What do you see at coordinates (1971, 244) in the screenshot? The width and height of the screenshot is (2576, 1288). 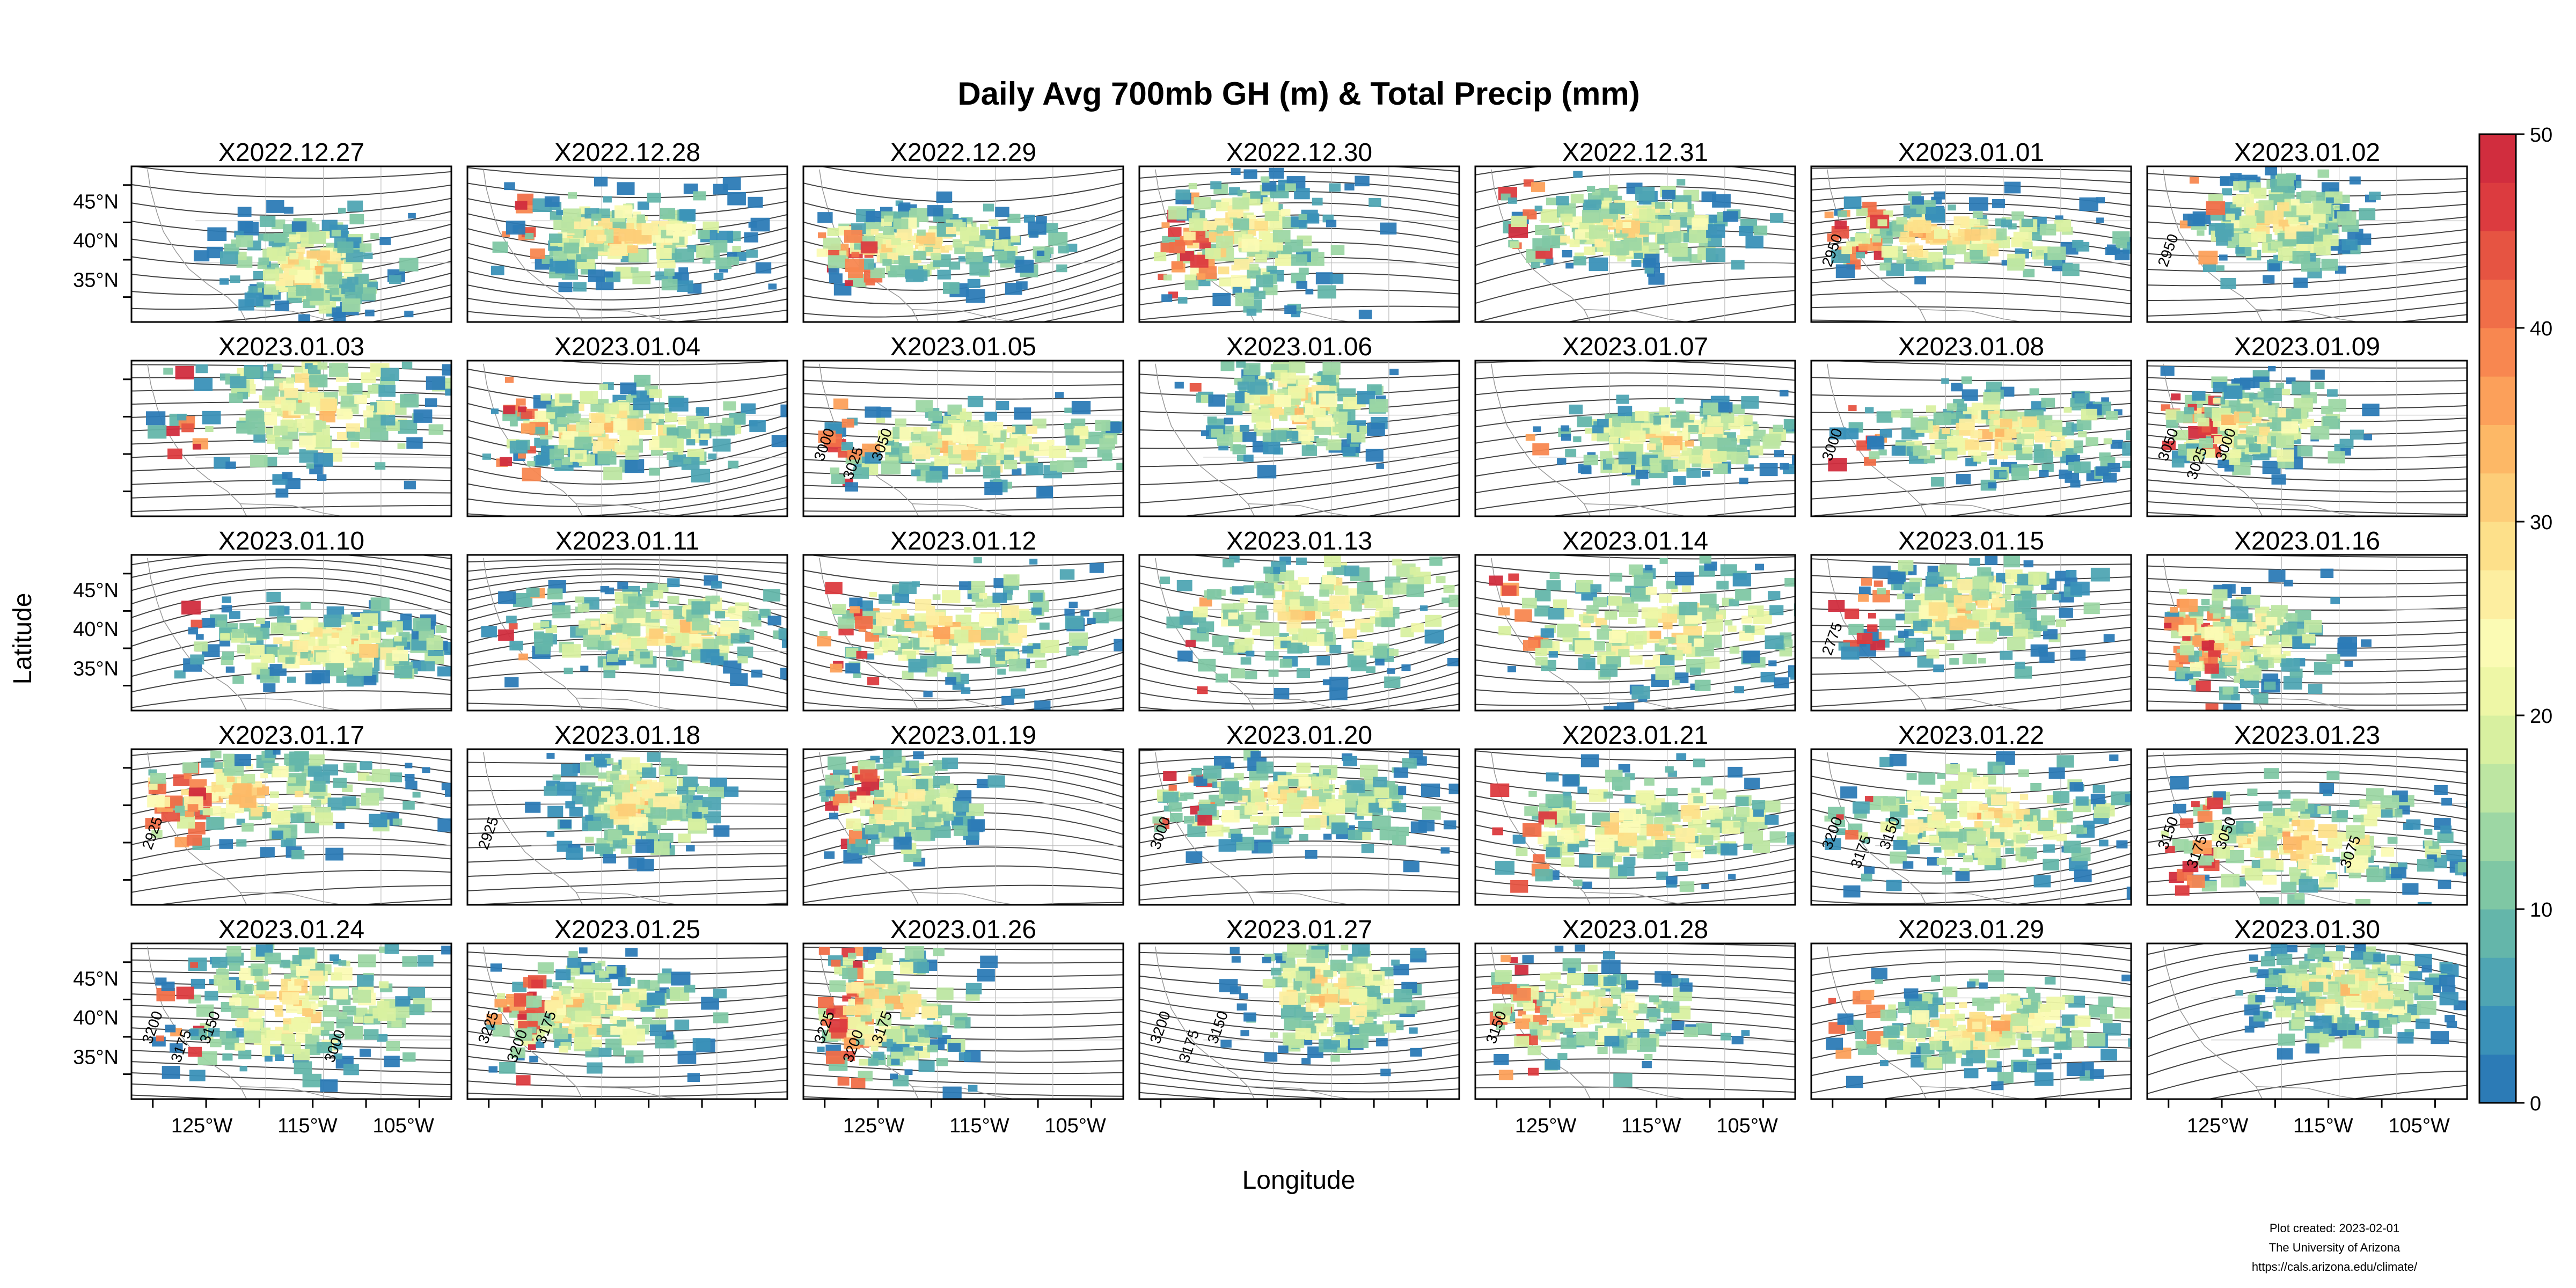 I see `panel-content: 2950` at bounding box center [1971, 244].